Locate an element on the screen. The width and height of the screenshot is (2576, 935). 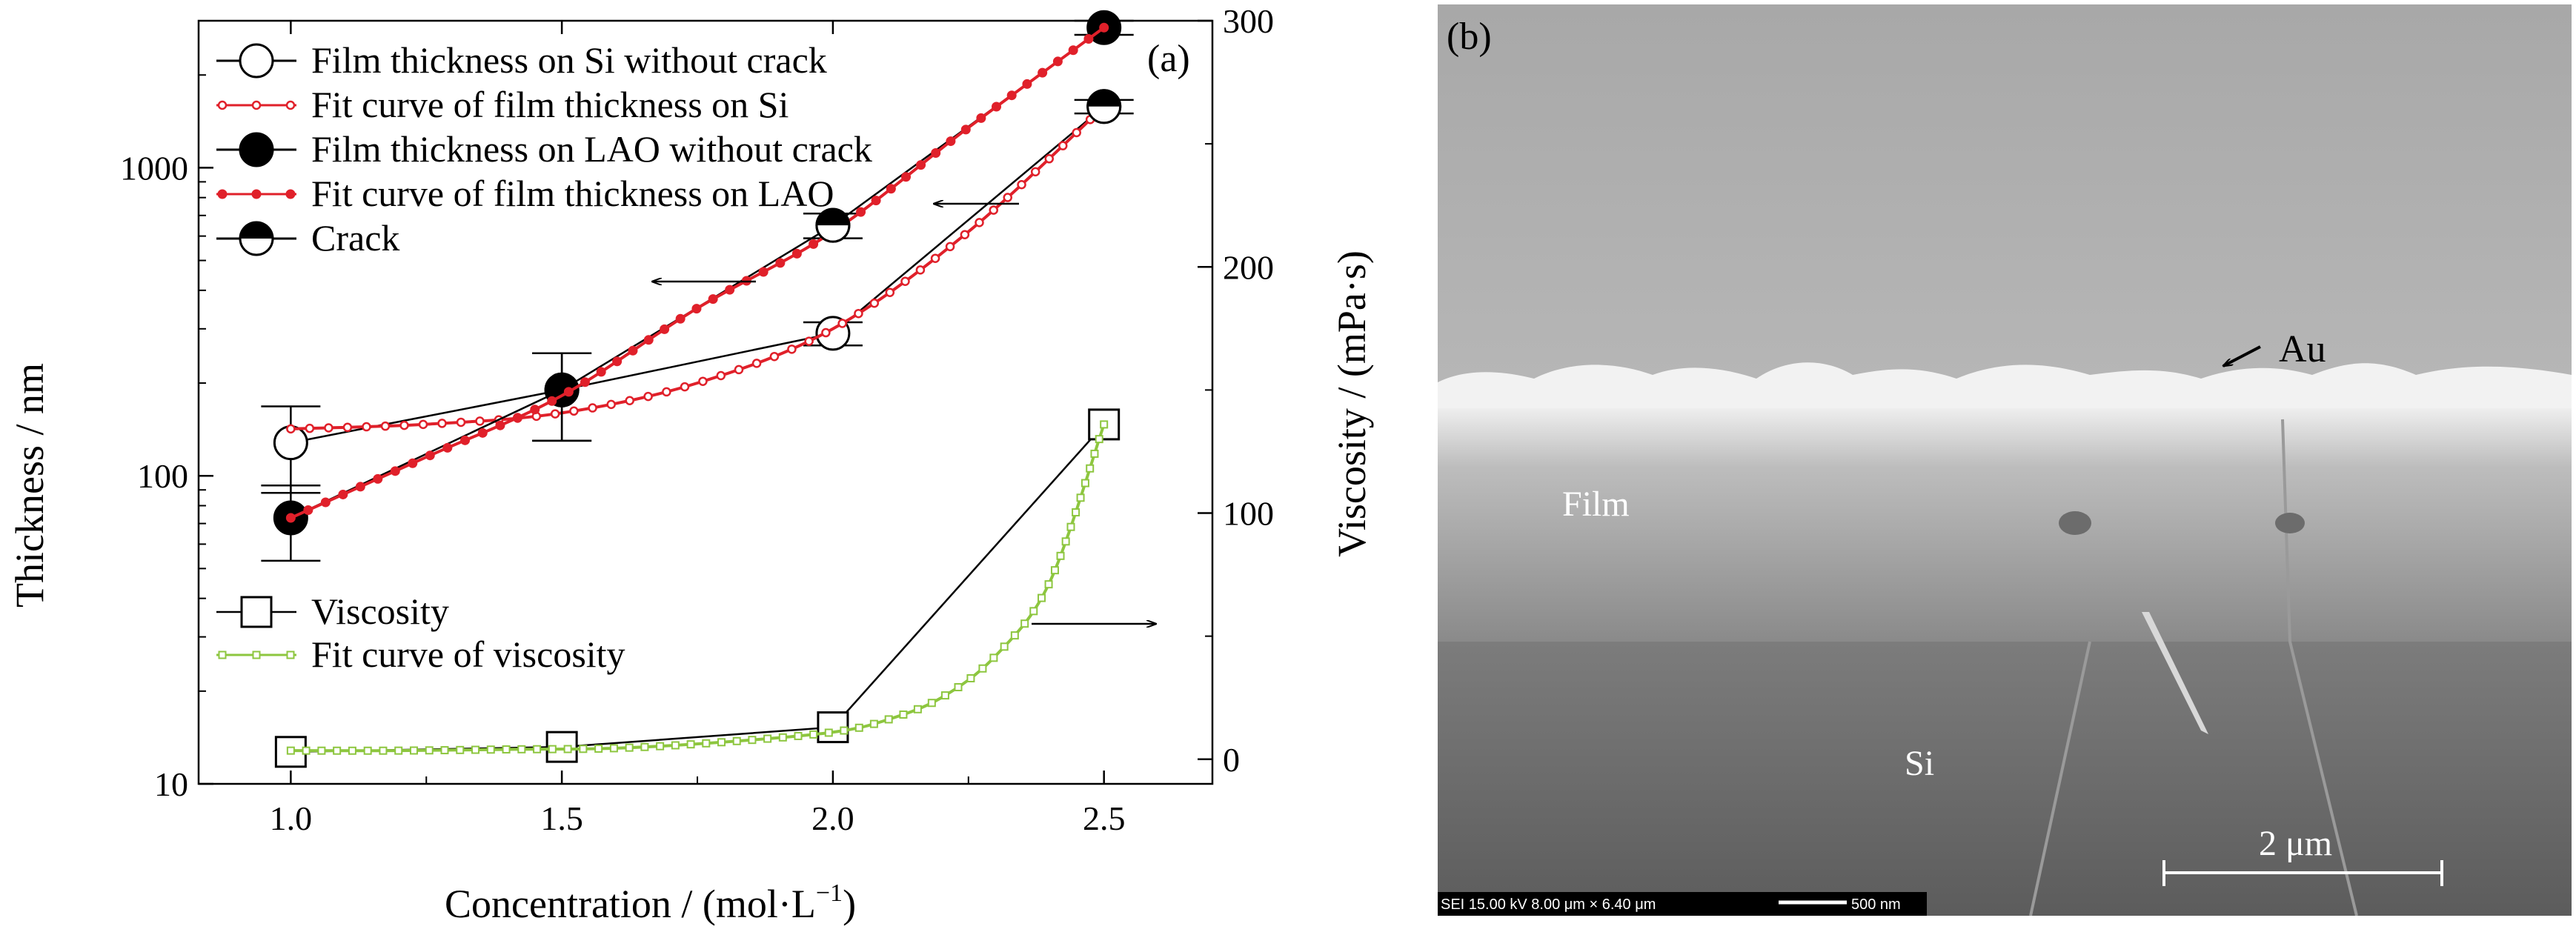
au-pointer-arrow is located at coordinates (2242, 356).